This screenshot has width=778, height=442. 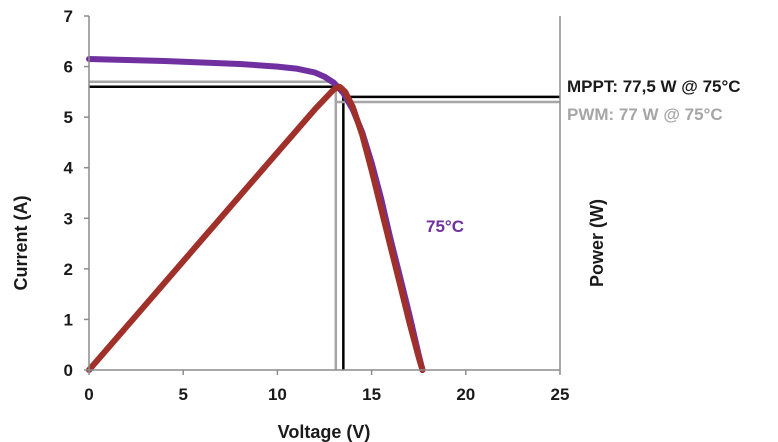 What do you see at coordinates (597, 243) in the screenshot?
I see `y2-axis-title: Power (W)` at bounding box center [597, 243].